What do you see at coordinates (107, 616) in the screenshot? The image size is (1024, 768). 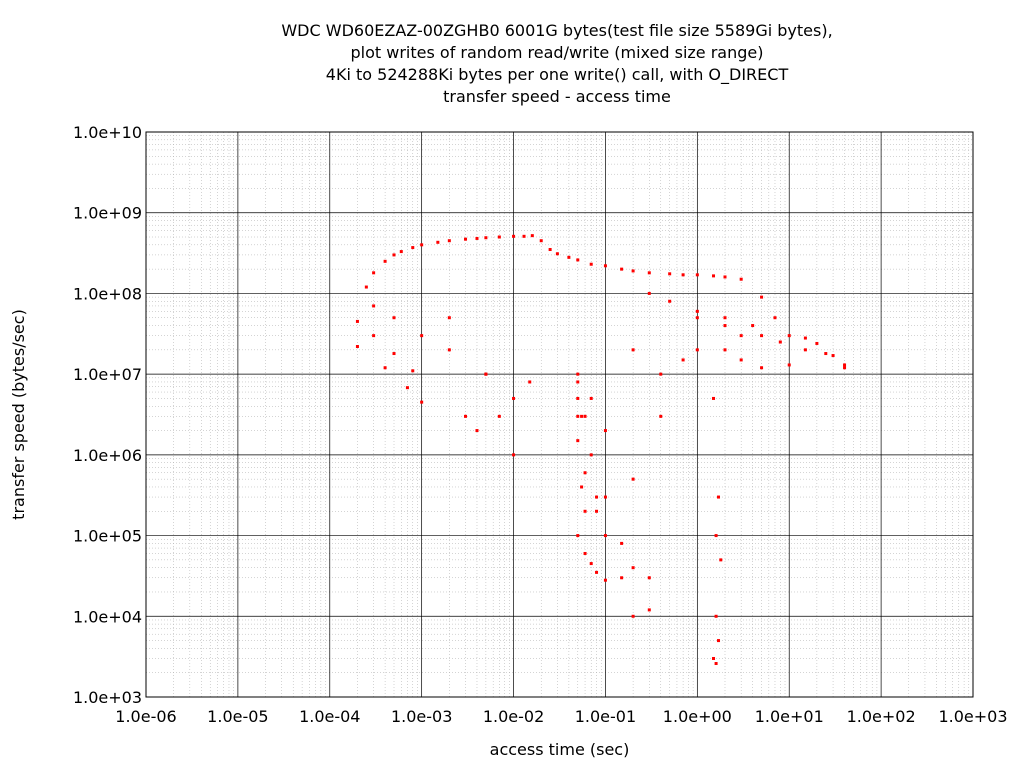 I see `y-tick-label: 1.0e+04` at bounding box center [107, 616].